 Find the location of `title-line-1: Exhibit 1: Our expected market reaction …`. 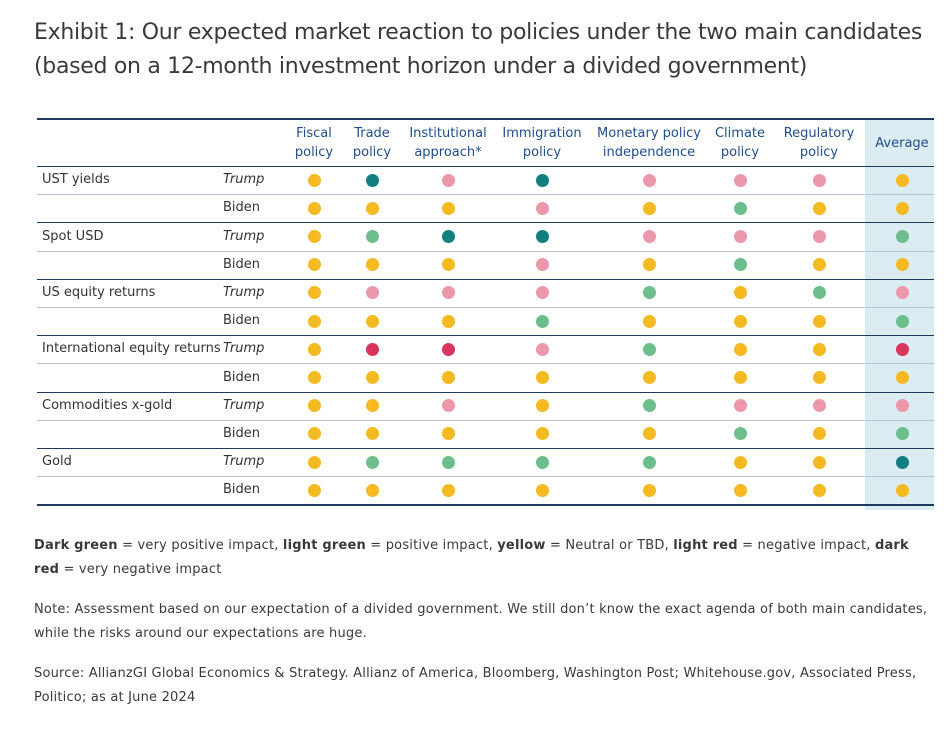

title-line-1: Exhibit 1: Our expected market reaction … is located at coordinates (478, 32).